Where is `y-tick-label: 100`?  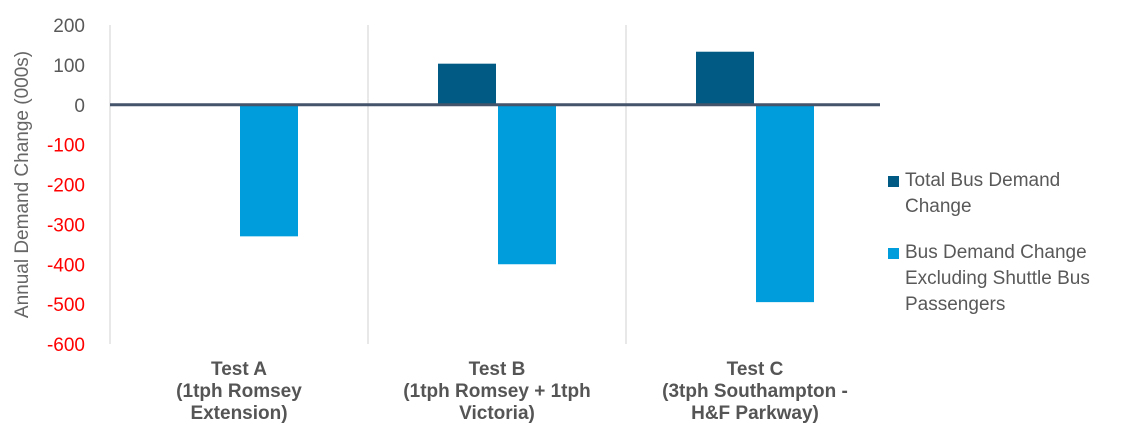
y-tick-label: 100 is located at coordinates (69, 66).